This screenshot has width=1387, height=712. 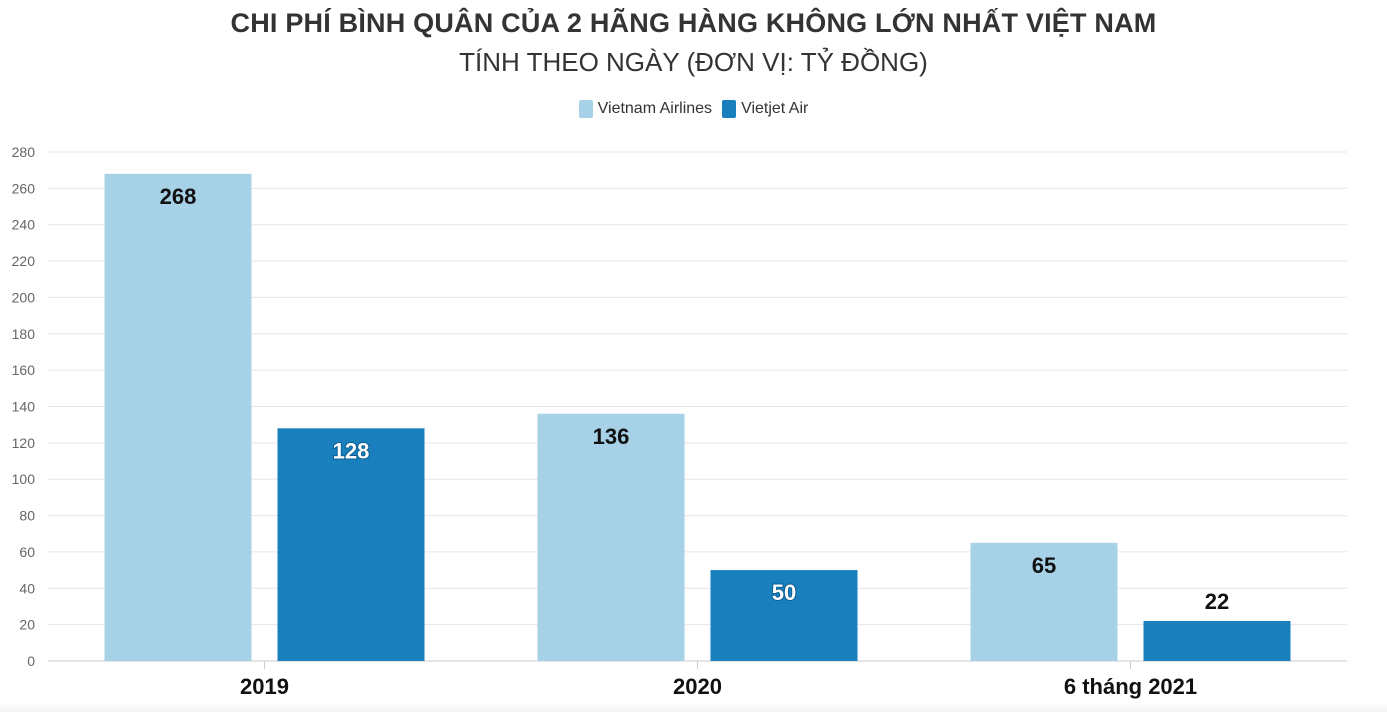 I want to click on y-tick-label: 60, so click(x=27, y=552).